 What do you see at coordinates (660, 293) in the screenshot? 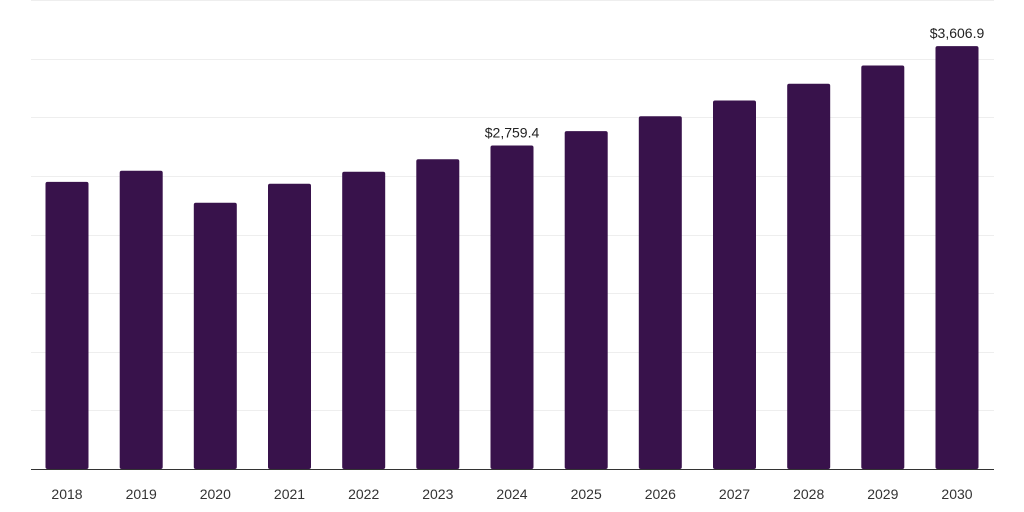
I see `bar-2026` at bounding box center [660, 293].